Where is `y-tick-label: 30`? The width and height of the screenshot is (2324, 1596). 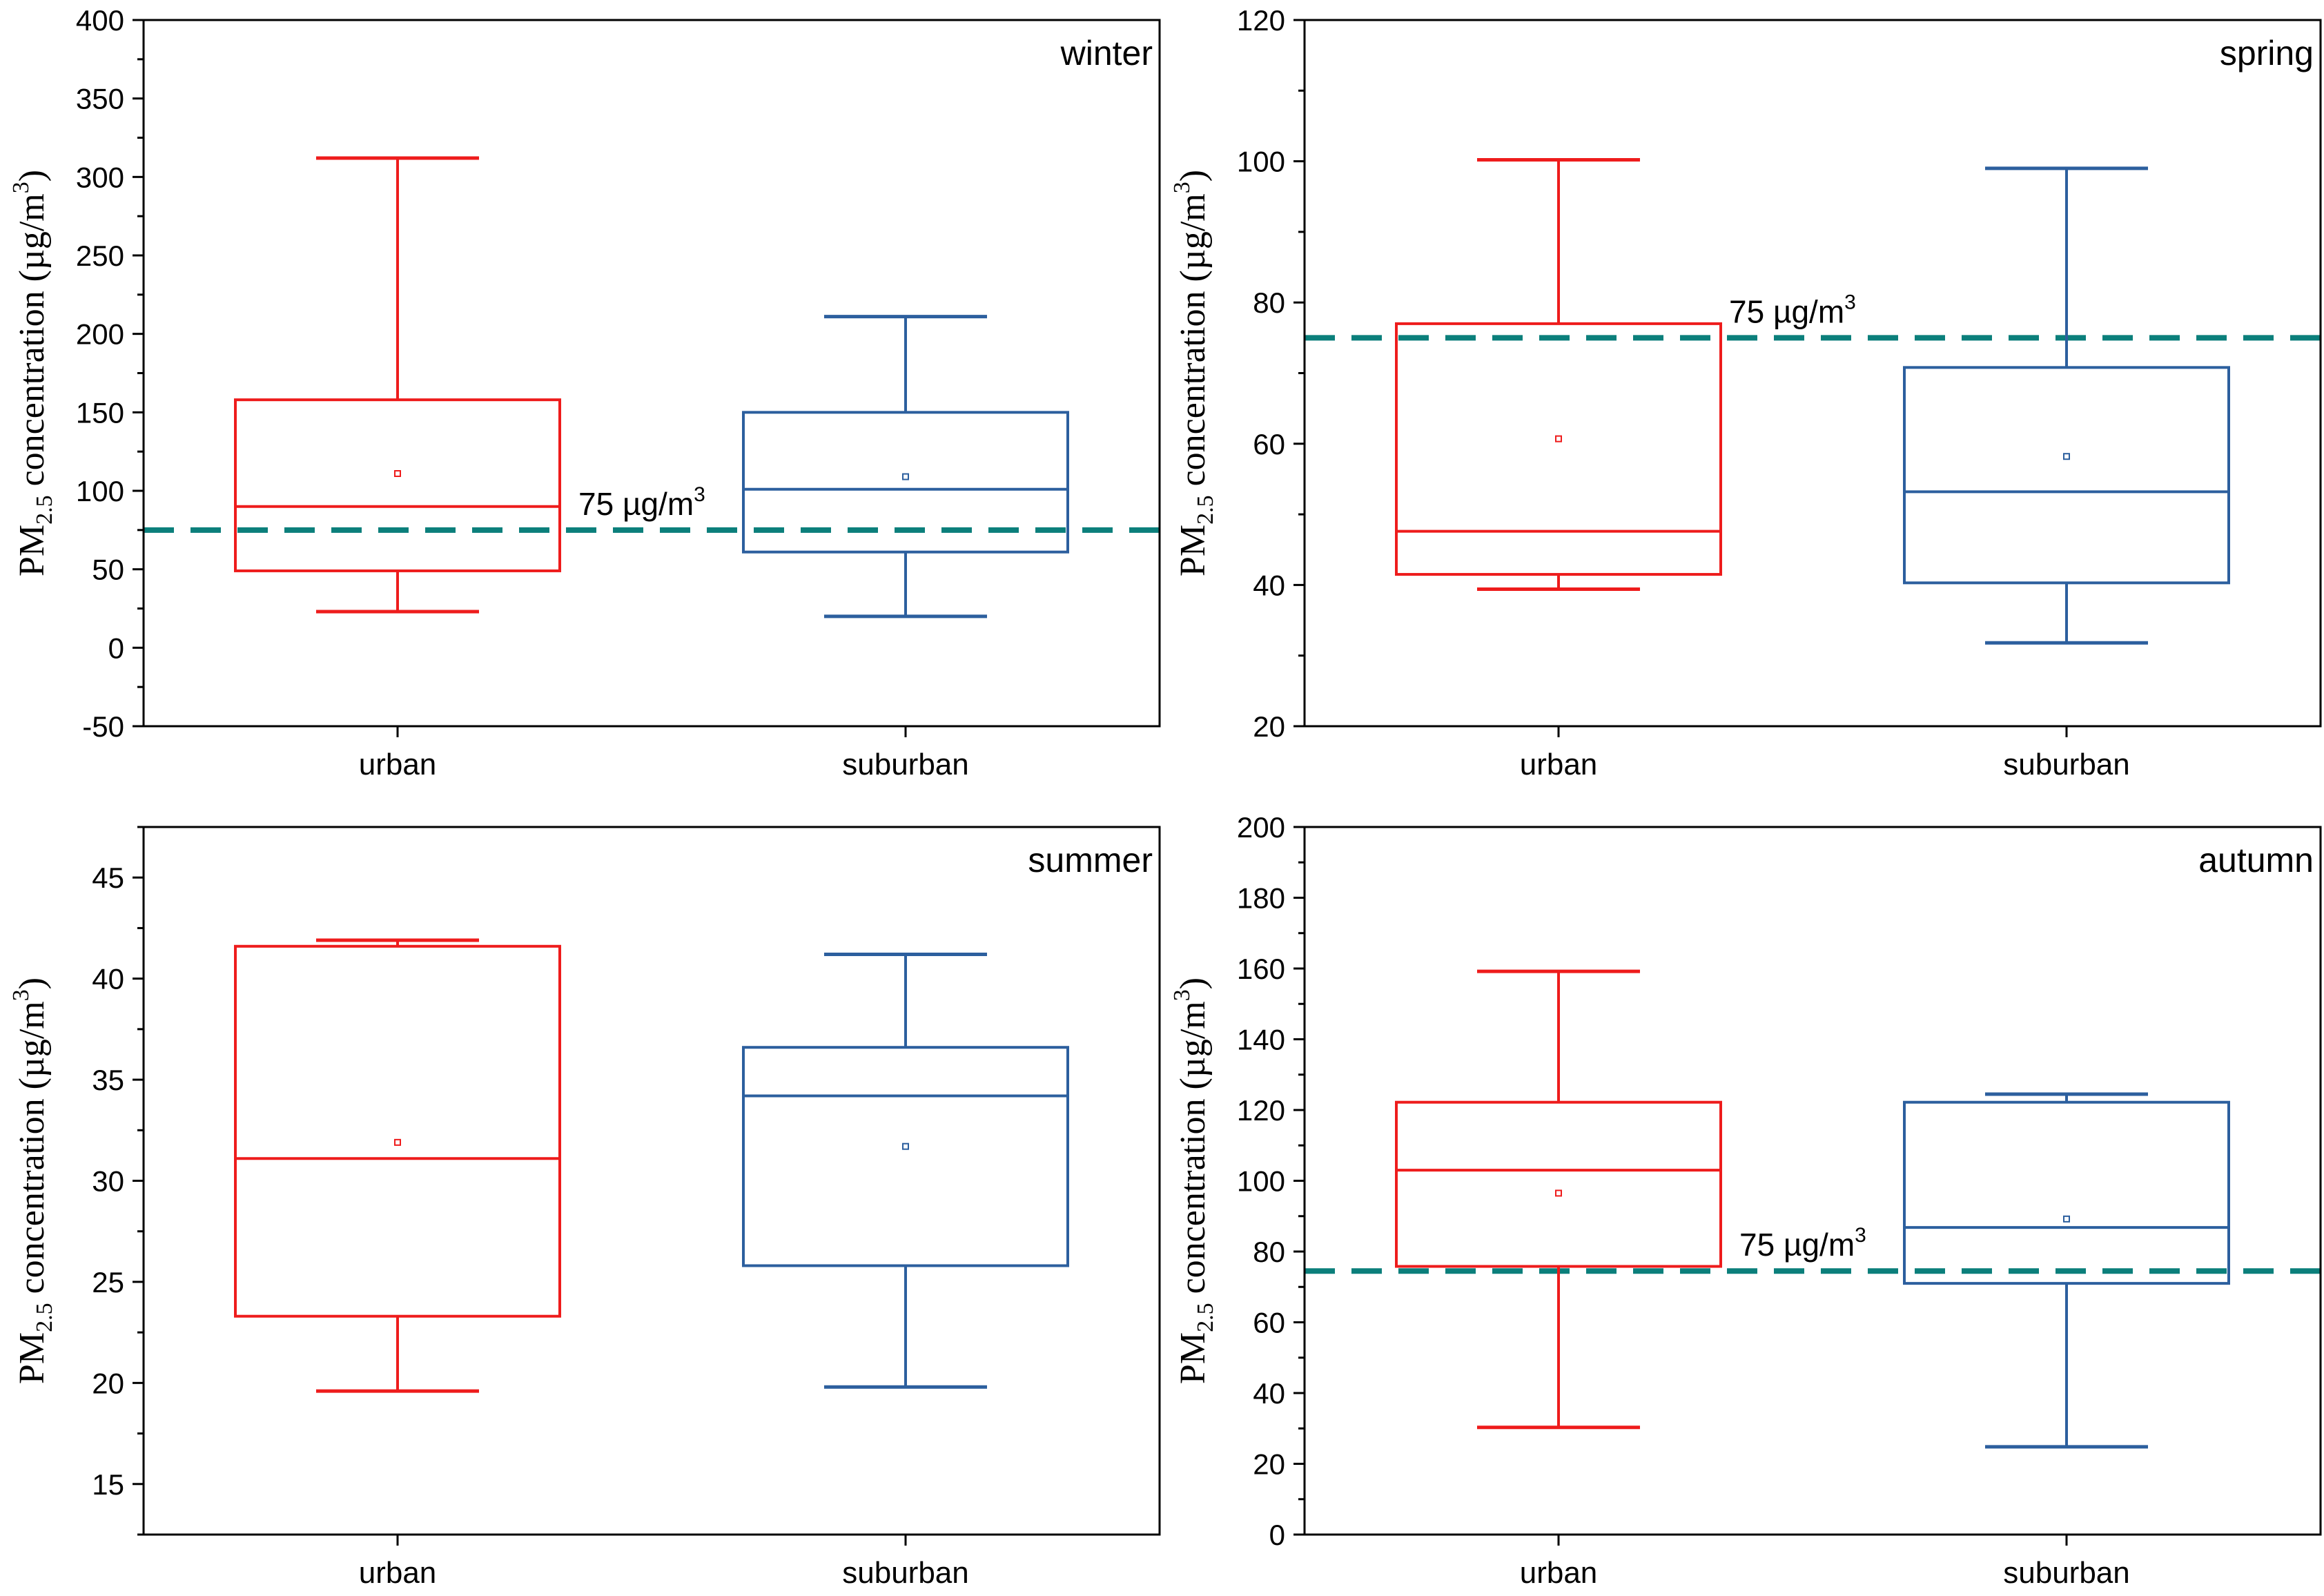
y-tick-label: 30 is located at coordinates (108, 1181).